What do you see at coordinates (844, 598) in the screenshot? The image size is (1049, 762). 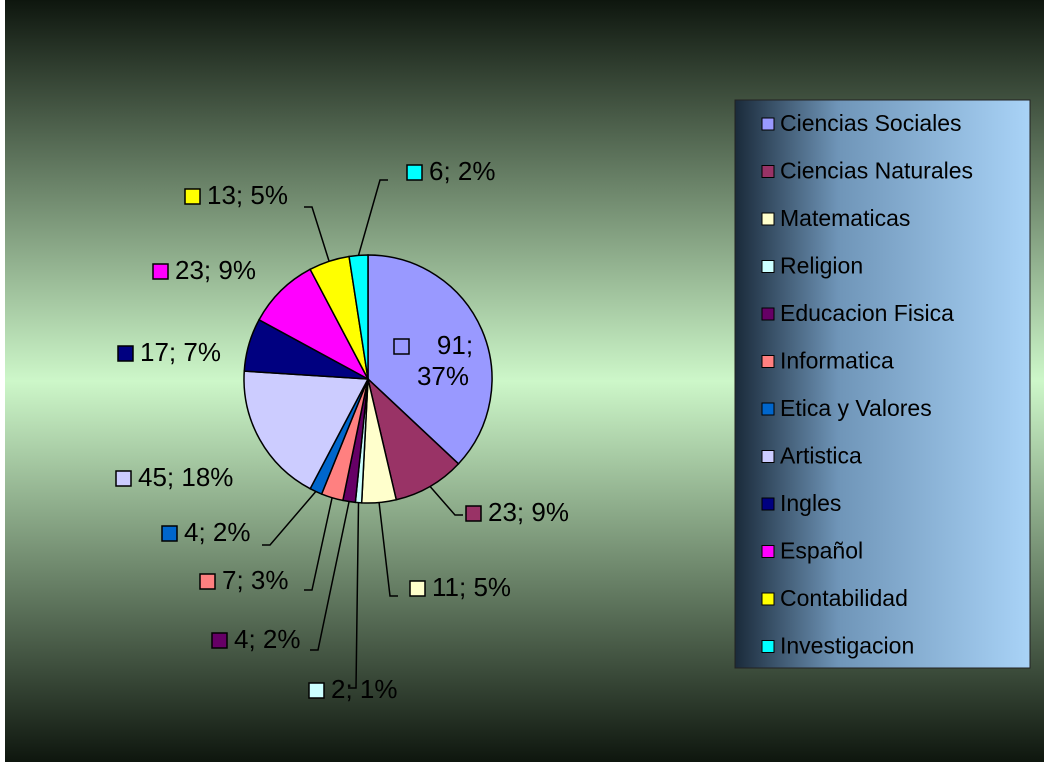 I see `legend-label: Contabilidad` at bounding box center [844, 598].